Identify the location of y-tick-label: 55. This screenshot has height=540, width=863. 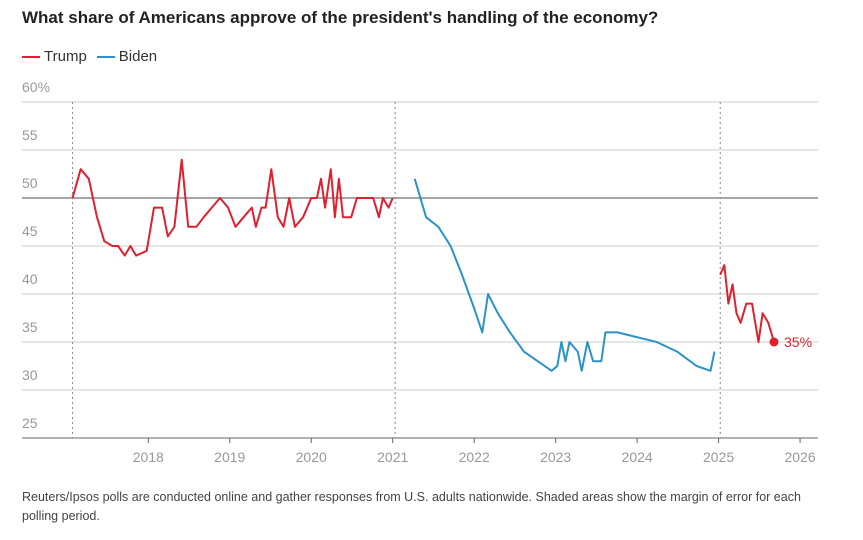
(30, 135).